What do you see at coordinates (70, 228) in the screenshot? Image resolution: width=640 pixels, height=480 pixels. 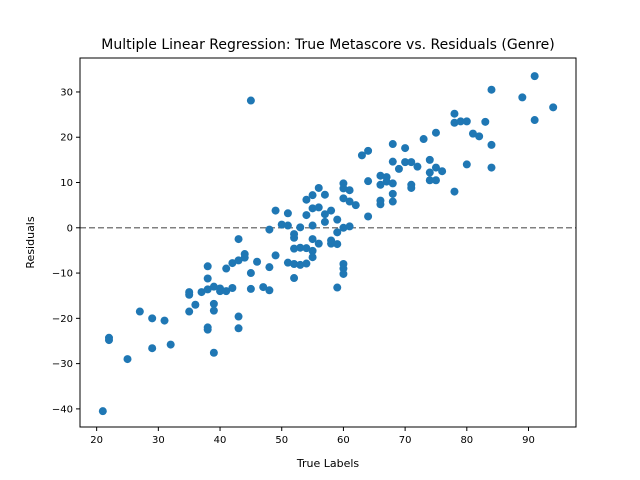 I see `y-tick-label: 0` at bounding box center [70, 228].